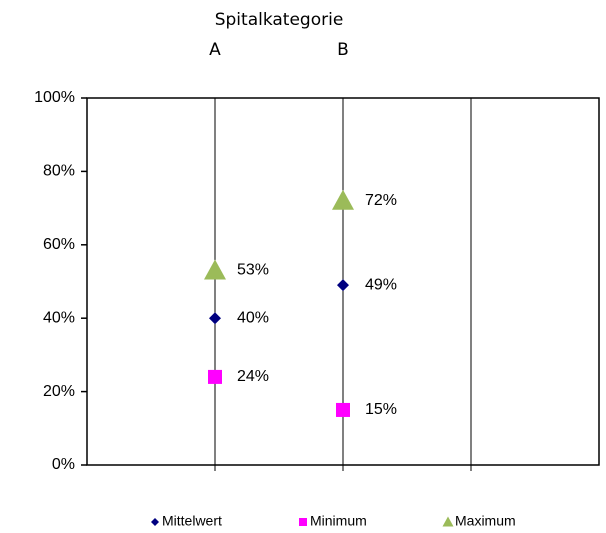 Image resolution: width=606 pixels, height=533 pixels. Describe the element at coordinates (381, 409) in the screenshot. I see `data-label: 15%` at that location.